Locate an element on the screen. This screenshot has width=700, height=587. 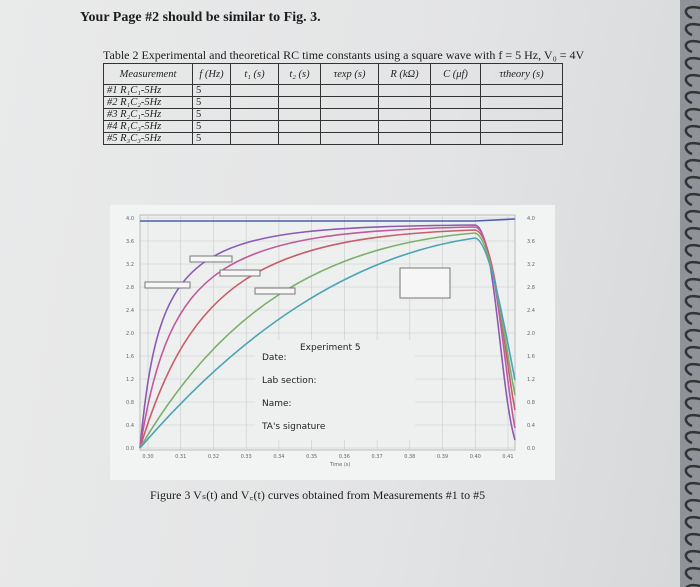
table-row: #5 R₃C₃-5Hz 5 is located at coordinates (333, 138).